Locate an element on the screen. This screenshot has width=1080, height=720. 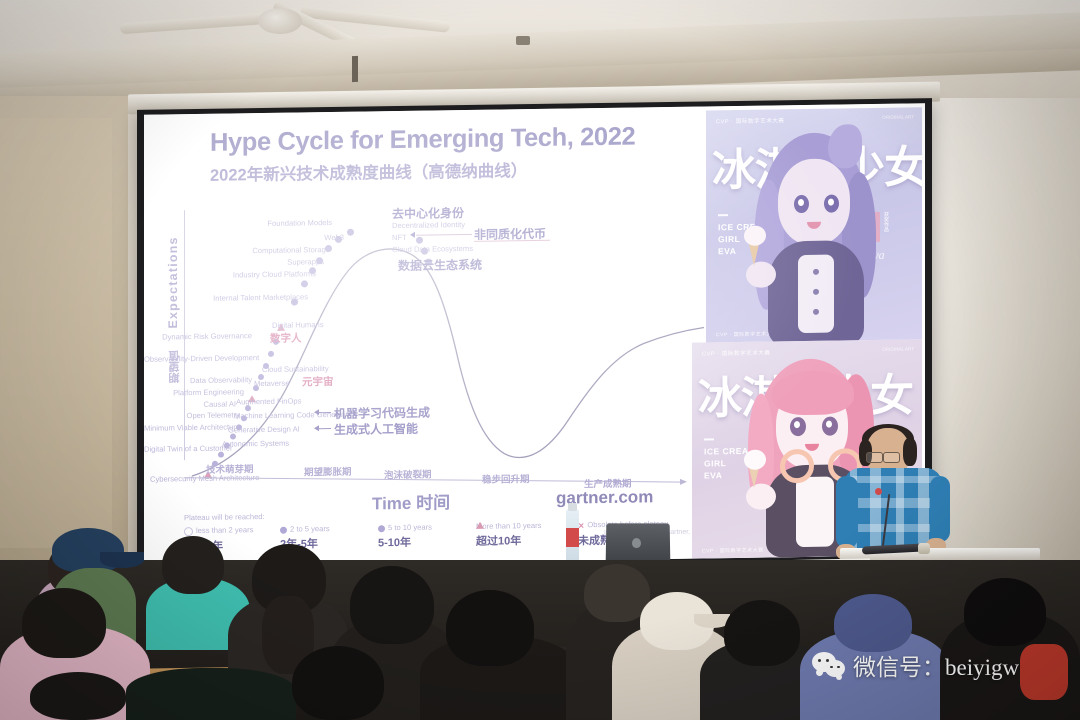
speaker-arm-left is located at coordinates (847, 512).